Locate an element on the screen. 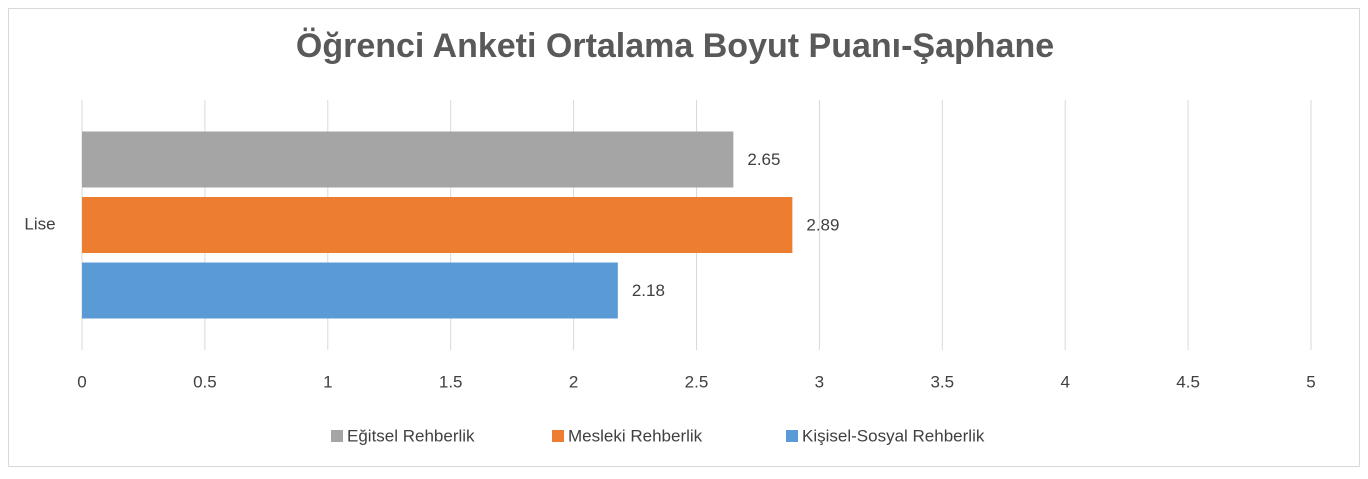 The width and height of the screenshot is (1368, 479). value-label: 2.89 is located at coordinates (822, 224).